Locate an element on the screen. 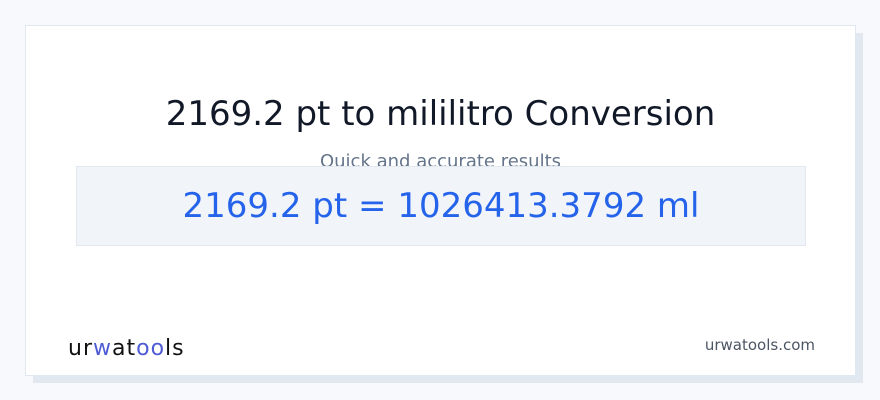  result-text: 2169.2 pt = 1026413.3792 ml is located at coordinates (441, 206).